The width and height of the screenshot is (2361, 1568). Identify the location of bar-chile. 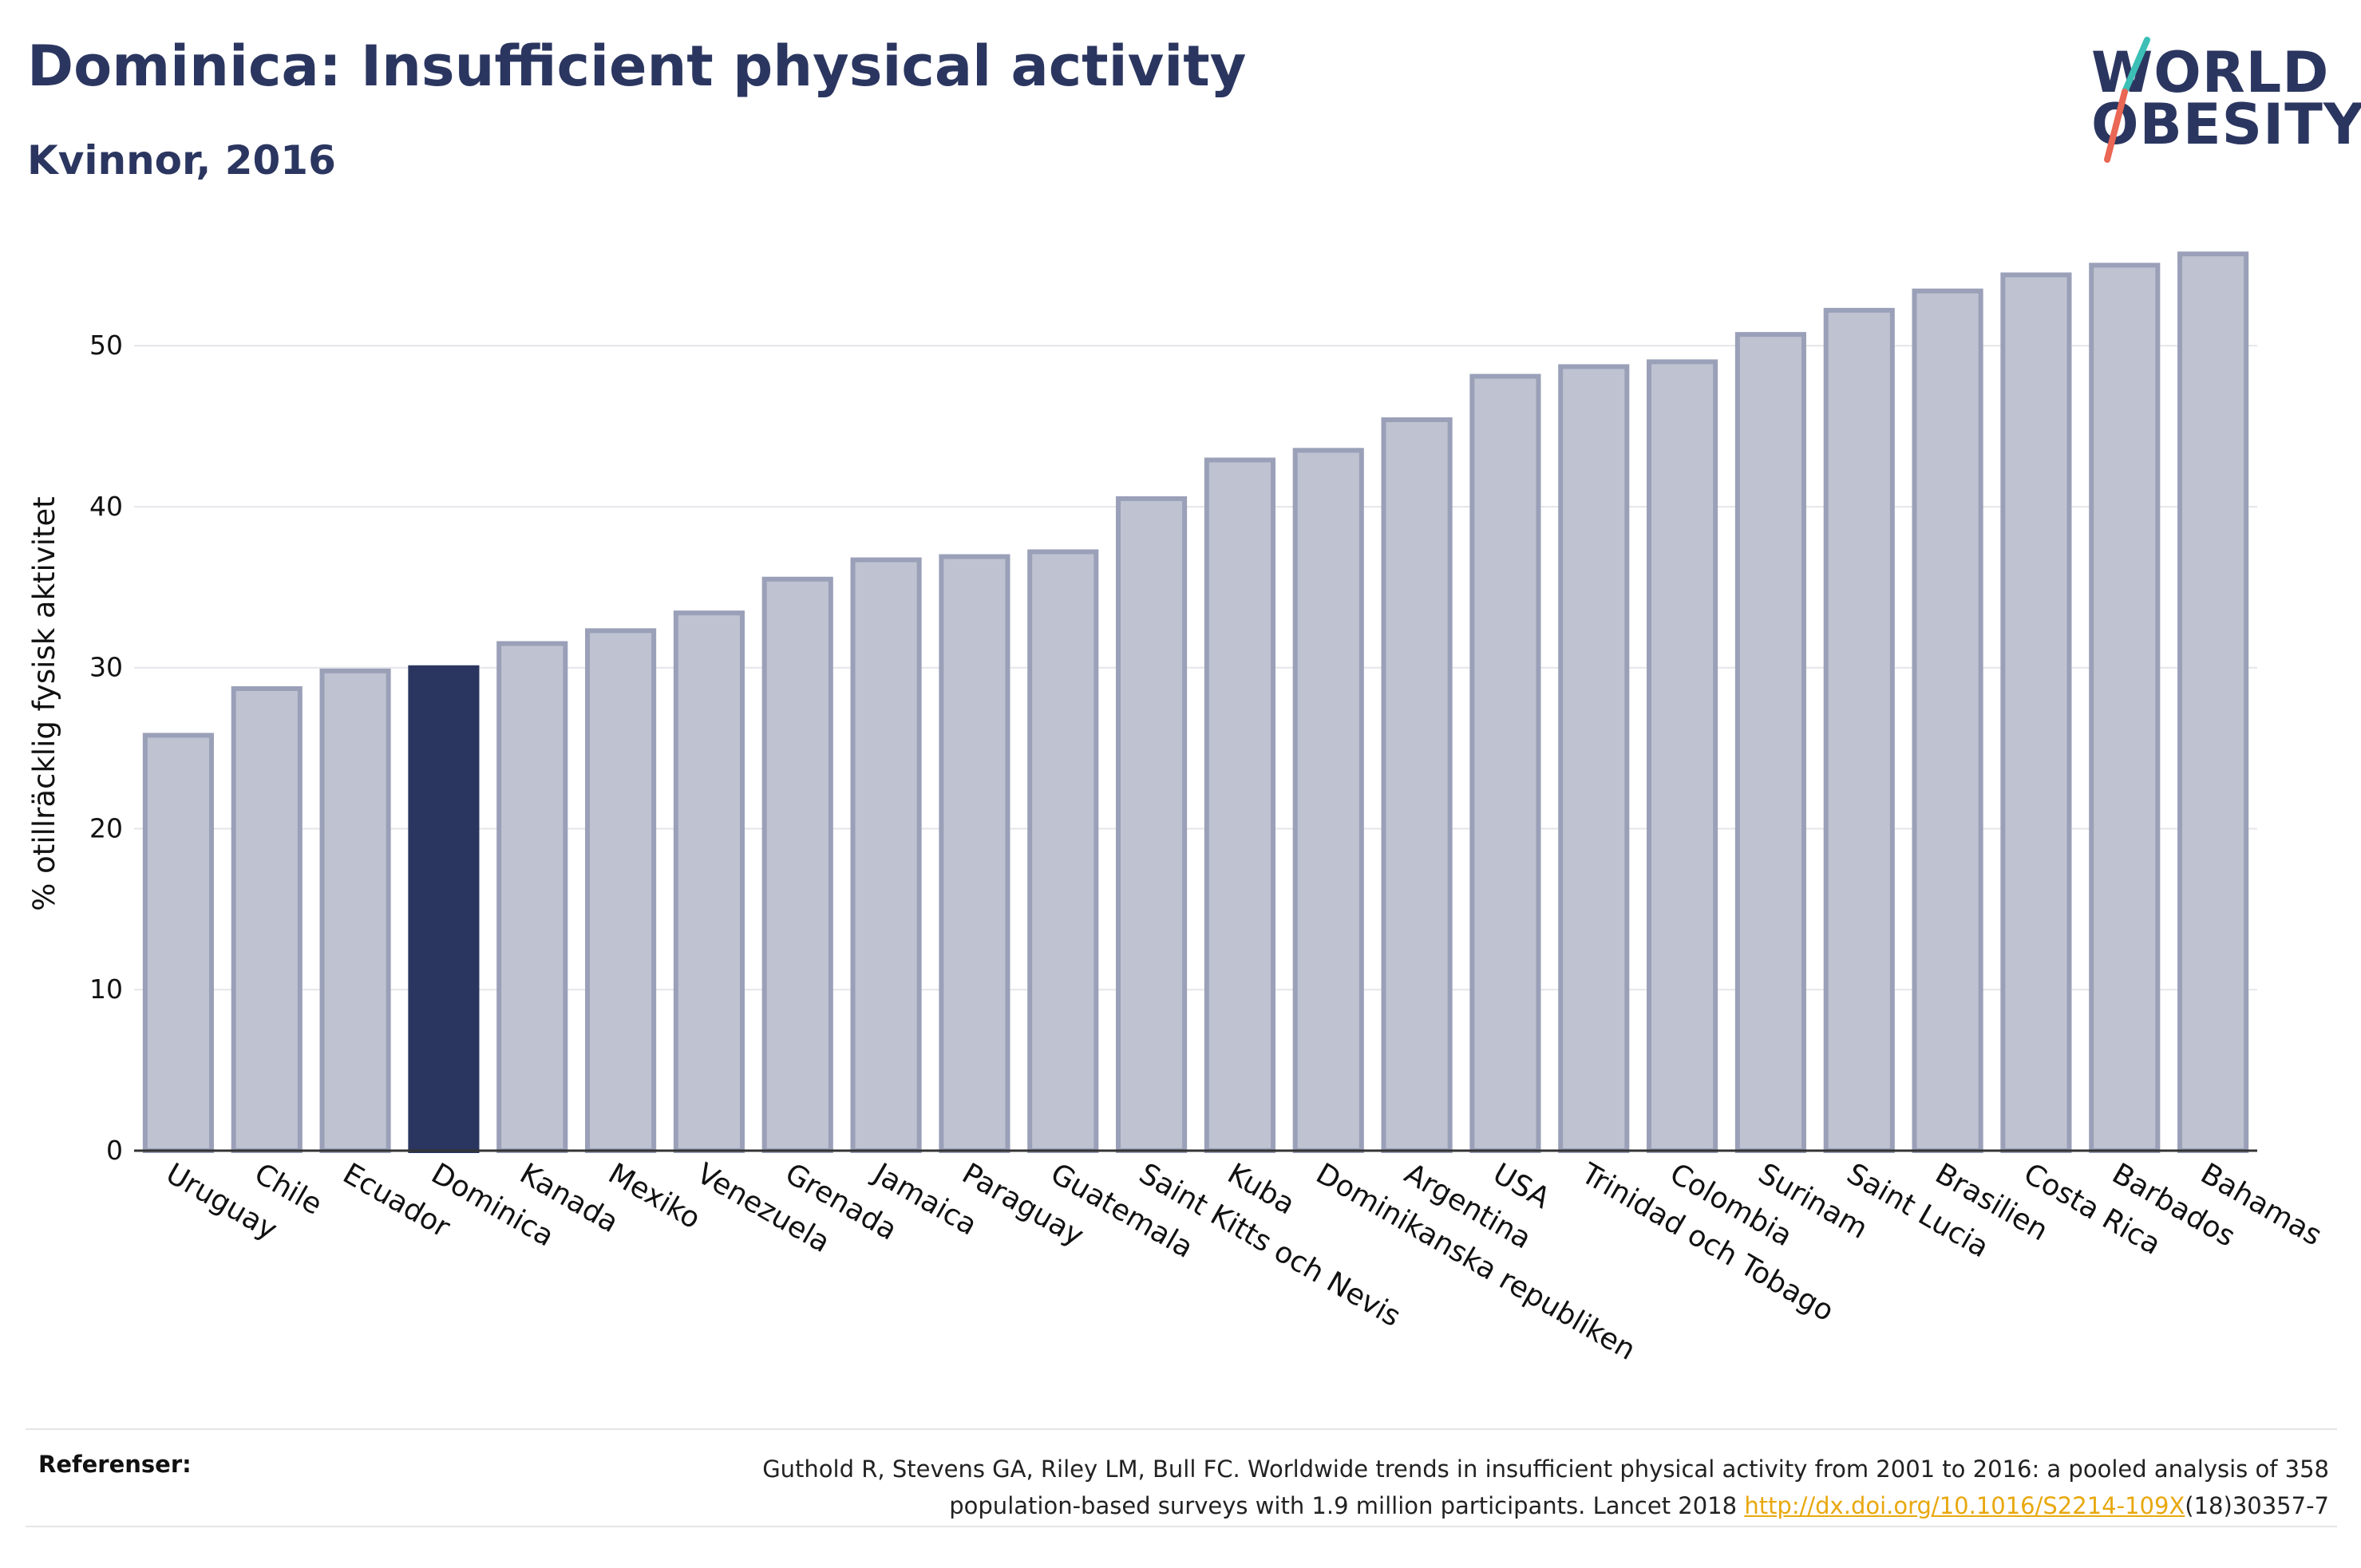
(267, 919).